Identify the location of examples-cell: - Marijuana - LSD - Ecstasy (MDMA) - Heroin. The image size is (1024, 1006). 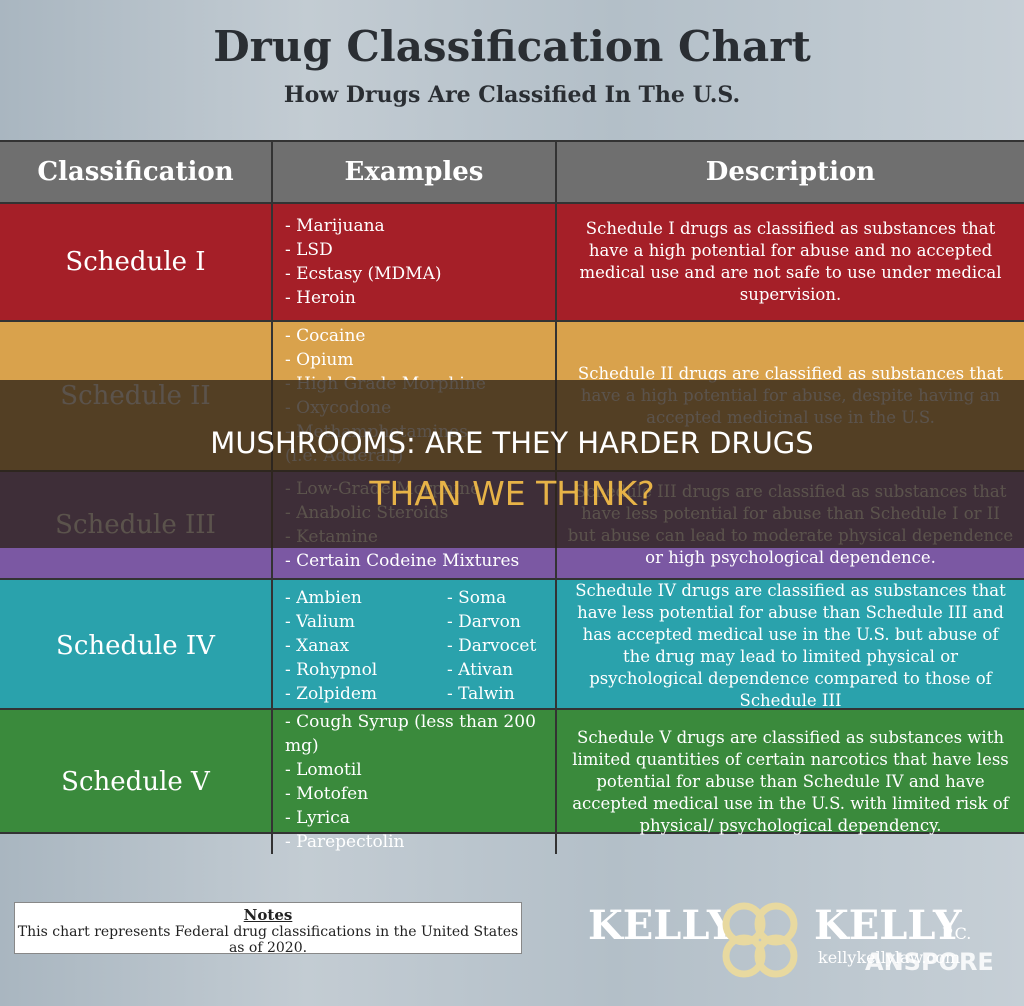
(415, 262).